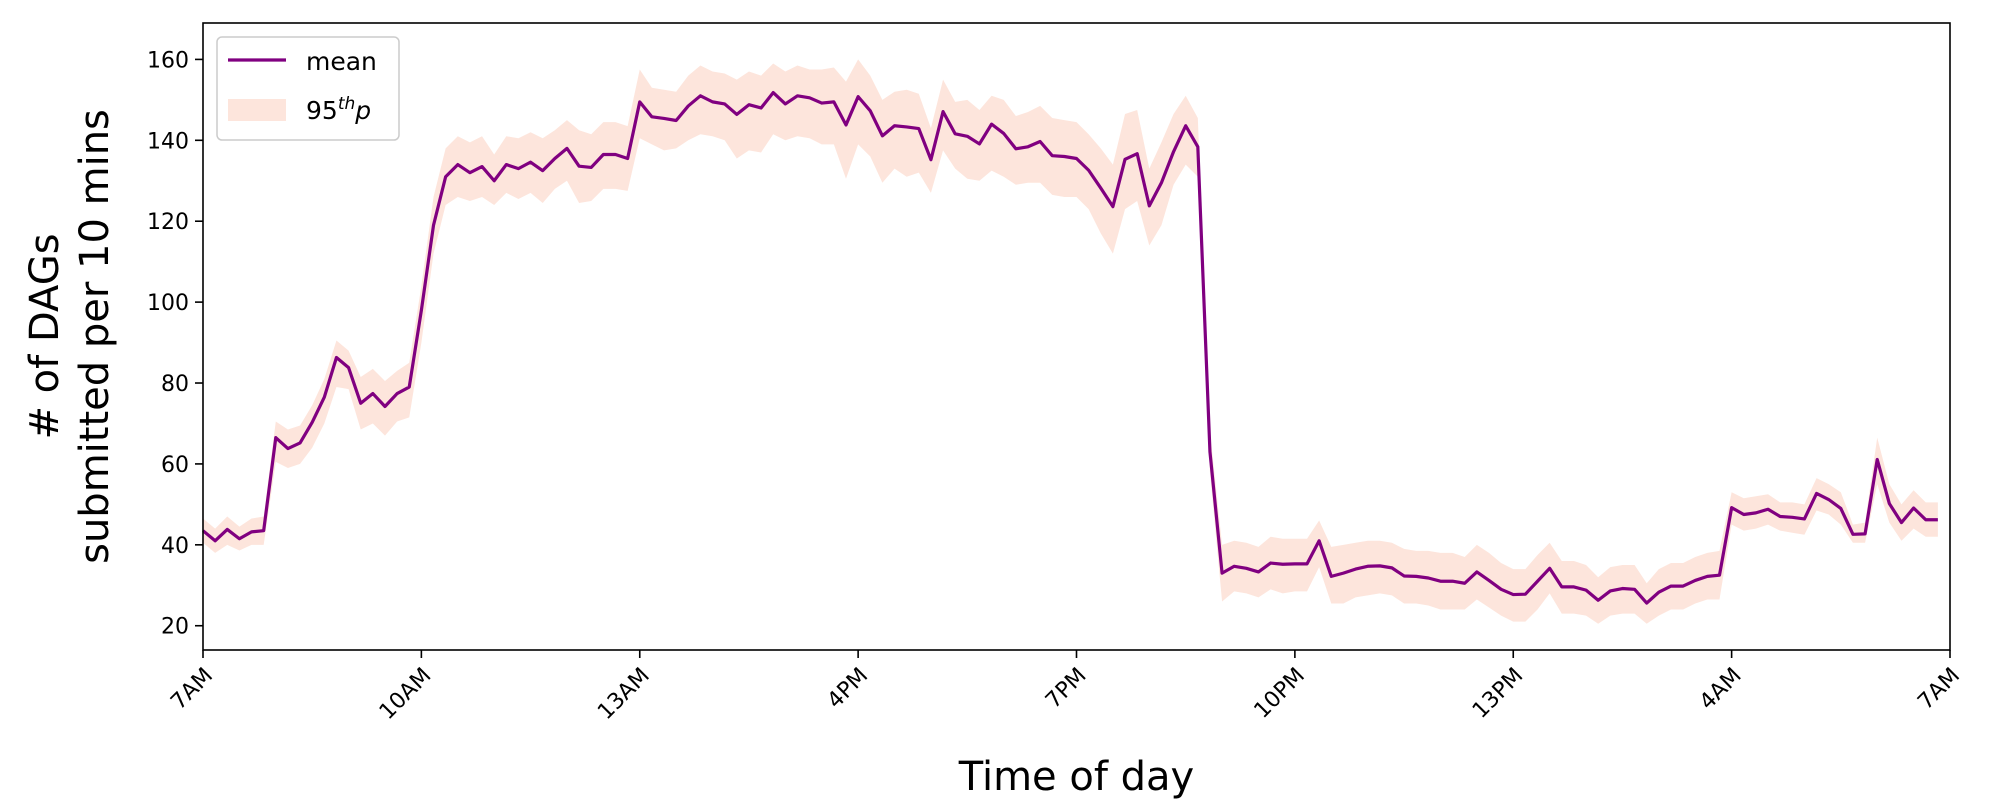 The image size is (2000, 800). I want to click on legend-band-label-base: 95, so click(322, 110).